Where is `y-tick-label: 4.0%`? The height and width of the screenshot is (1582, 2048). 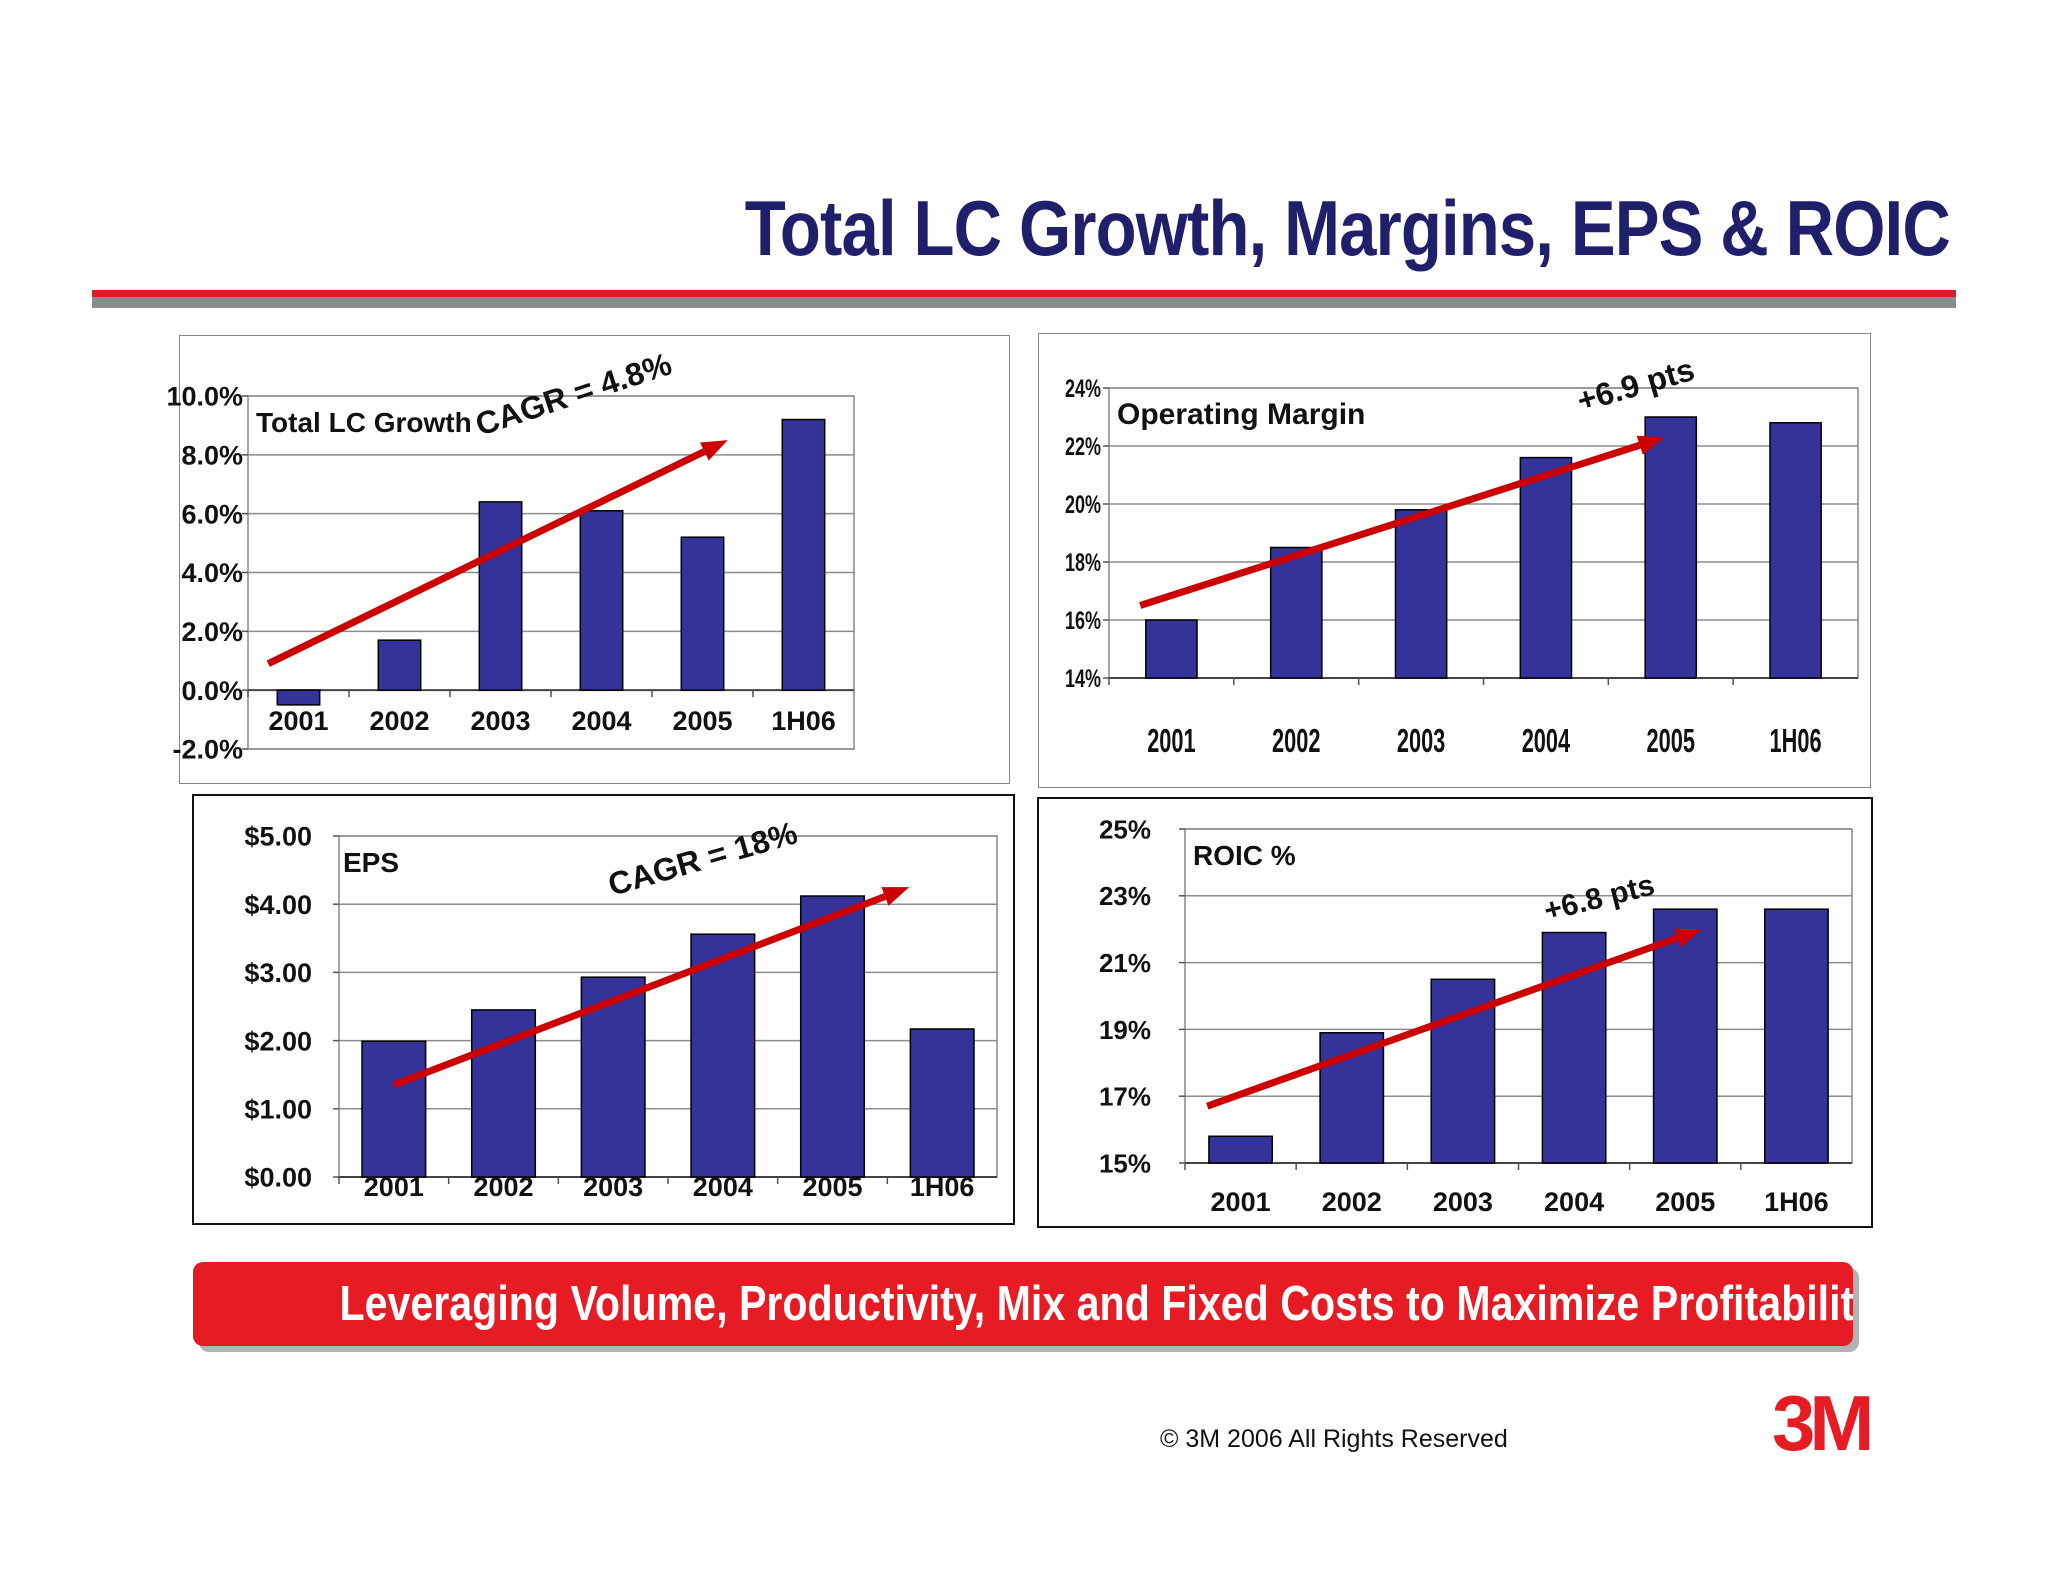
y-tick-label: 4.0% is located at coordinates (212, 573).